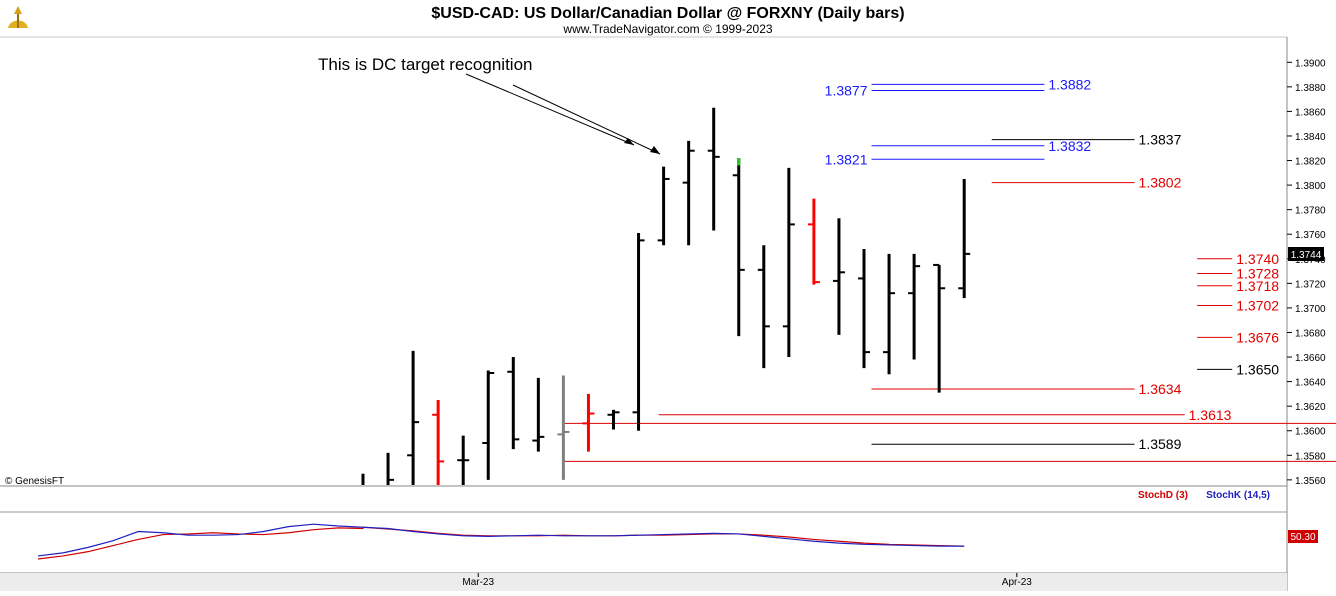  What do you see at coordinates (1210, 415) in the screenshot?
I see `level-label: 1.3613` at bounding box center [1210, 415].